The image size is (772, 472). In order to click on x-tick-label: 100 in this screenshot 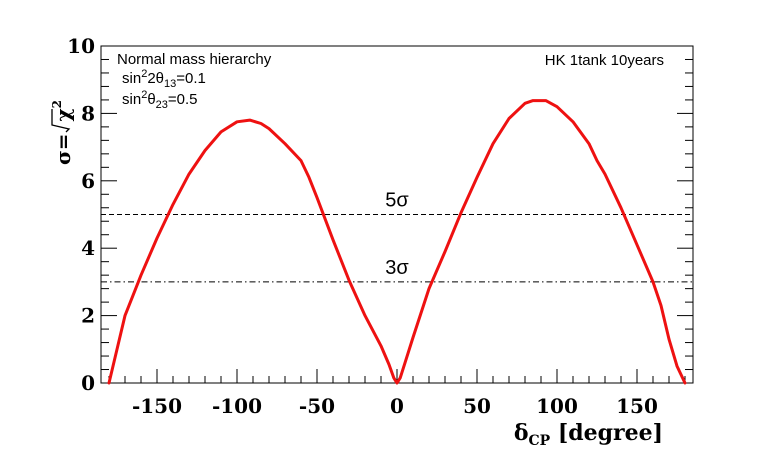, I will do `click(557, 406)`.